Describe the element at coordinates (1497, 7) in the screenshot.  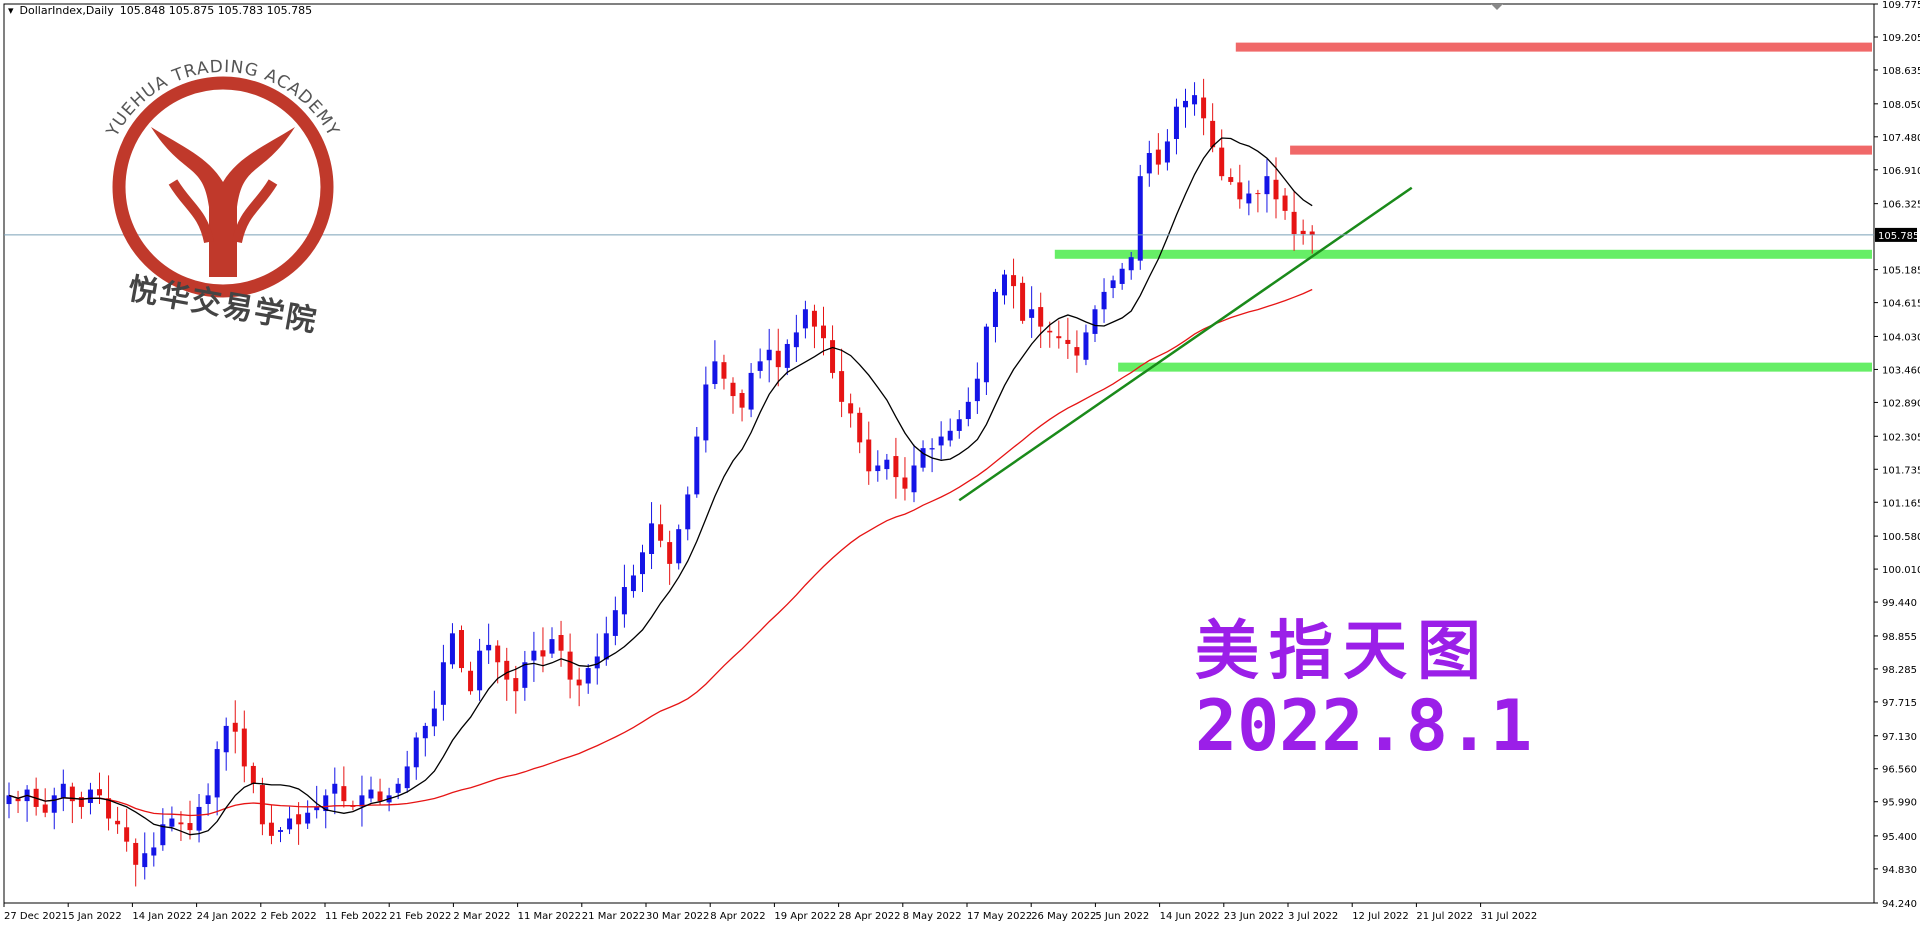
I see `scroll-marker-icon` at that location.